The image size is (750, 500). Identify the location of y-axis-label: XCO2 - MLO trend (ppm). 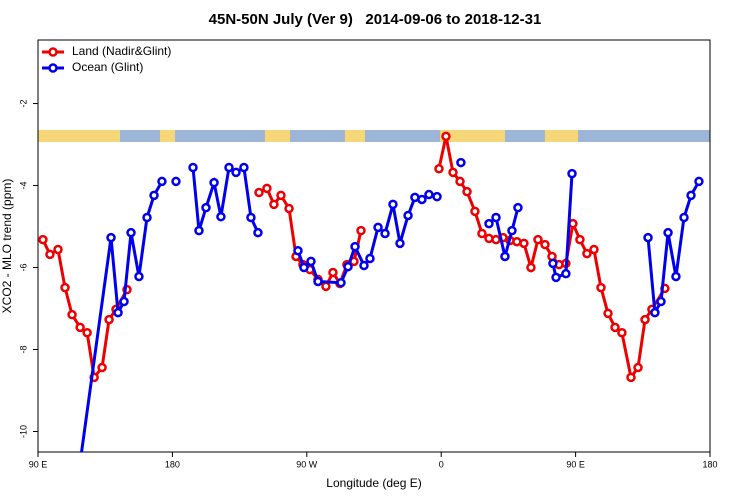
(7, 246).